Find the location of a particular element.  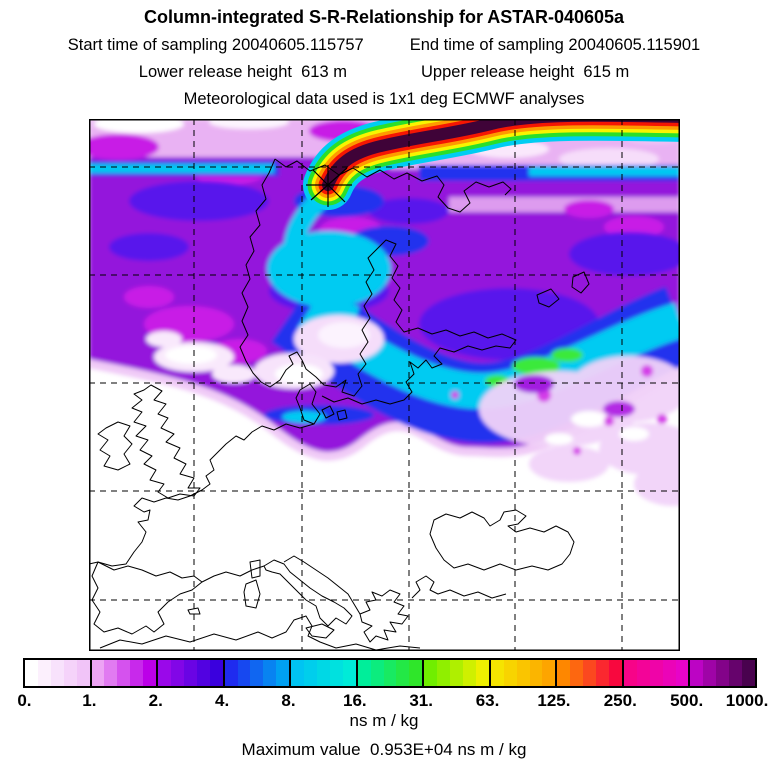

upper-release-label: Upper release height 615 m is located at coordinates (525, 72).